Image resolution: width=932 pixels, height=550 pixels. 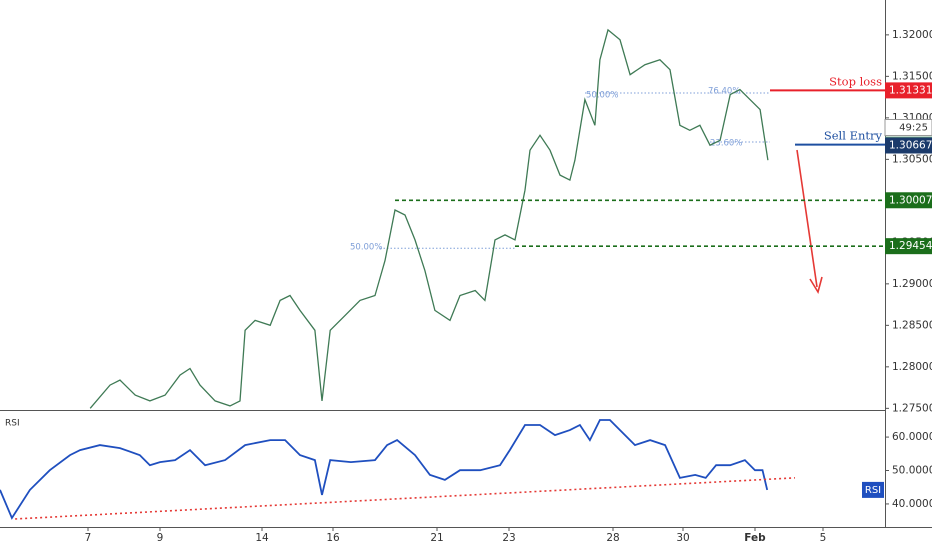 I want to click on level-badge-label: 1.29454, so click(x=910, y=246).